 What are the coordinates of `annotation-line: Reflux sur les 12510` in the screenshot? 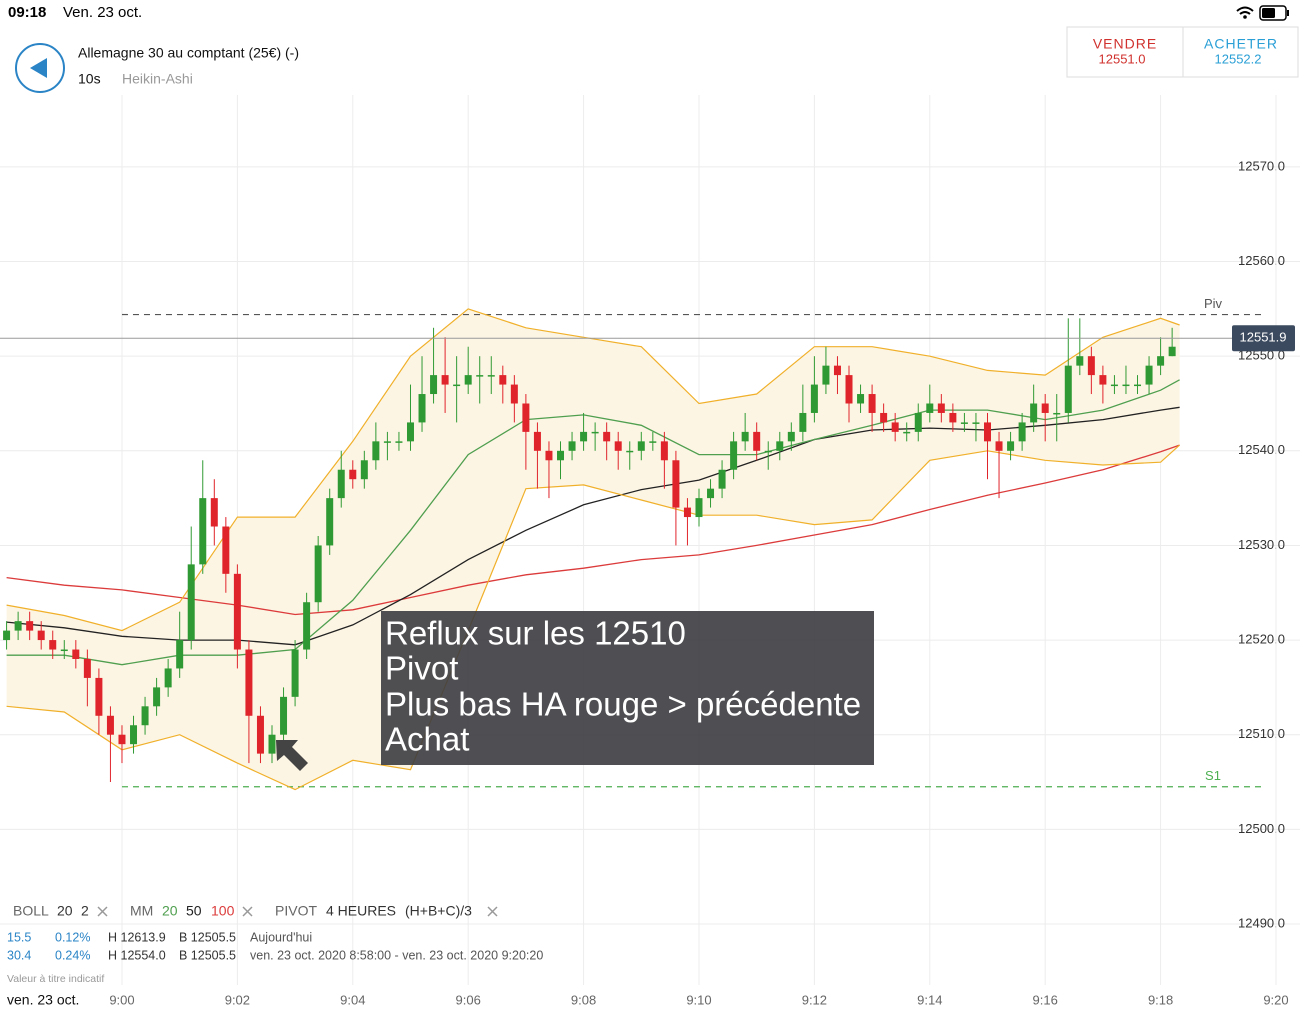 It's located at (535, 633).